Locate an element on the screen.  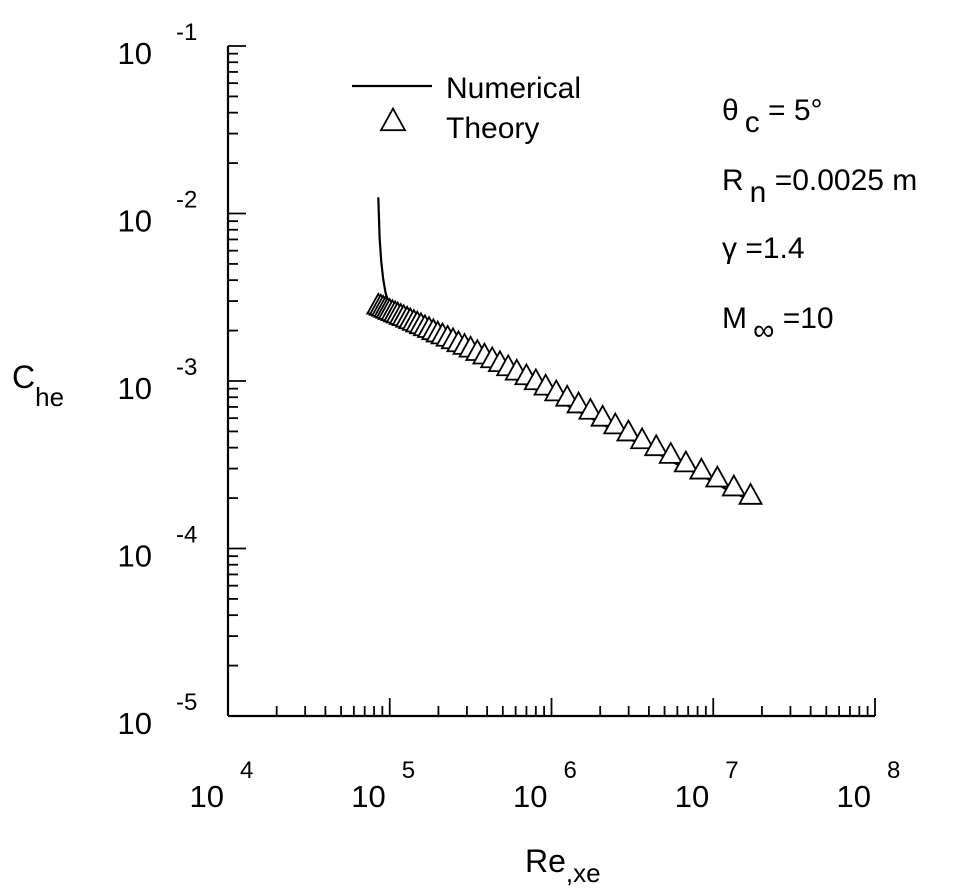
x-tick-label-exponent: 5 is located at coordinates (408, 770).